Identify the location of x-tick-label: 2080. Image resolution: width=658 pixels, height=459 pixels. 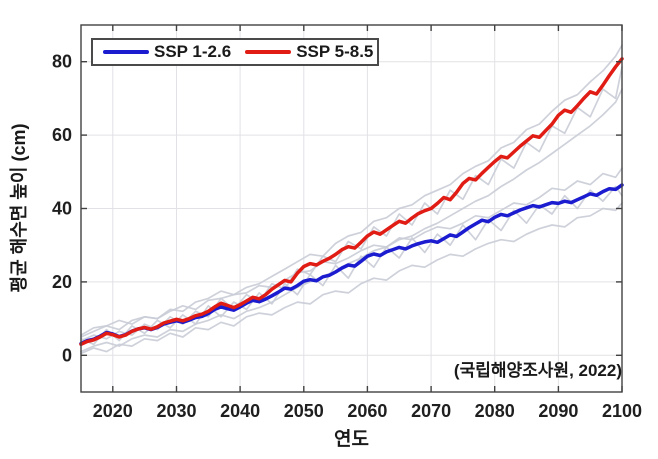
(495, 411).